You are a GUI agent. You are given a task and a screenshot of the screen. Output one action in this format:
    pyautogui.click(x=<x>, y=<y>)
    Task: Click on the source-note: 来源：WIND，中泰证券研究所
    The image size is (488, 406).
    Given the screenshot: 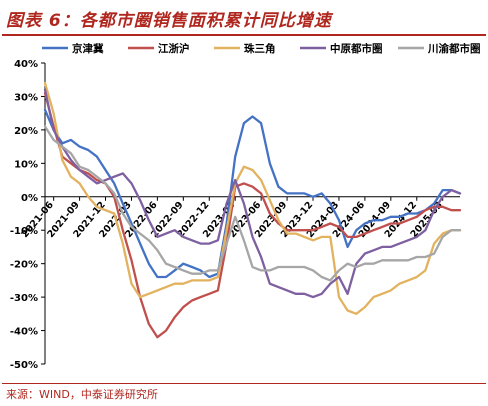 What is the action you would take?
    pyautogui.click(x=82, y=394)
    